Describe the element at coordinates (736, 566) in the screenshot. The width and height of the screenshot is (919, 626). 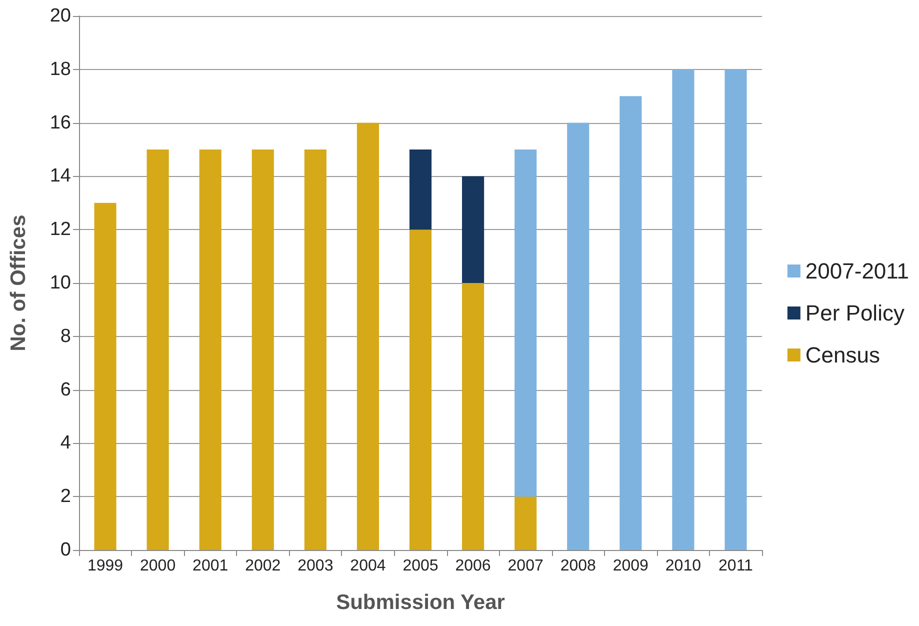
I see `x-tick-label: 2011` at that location.